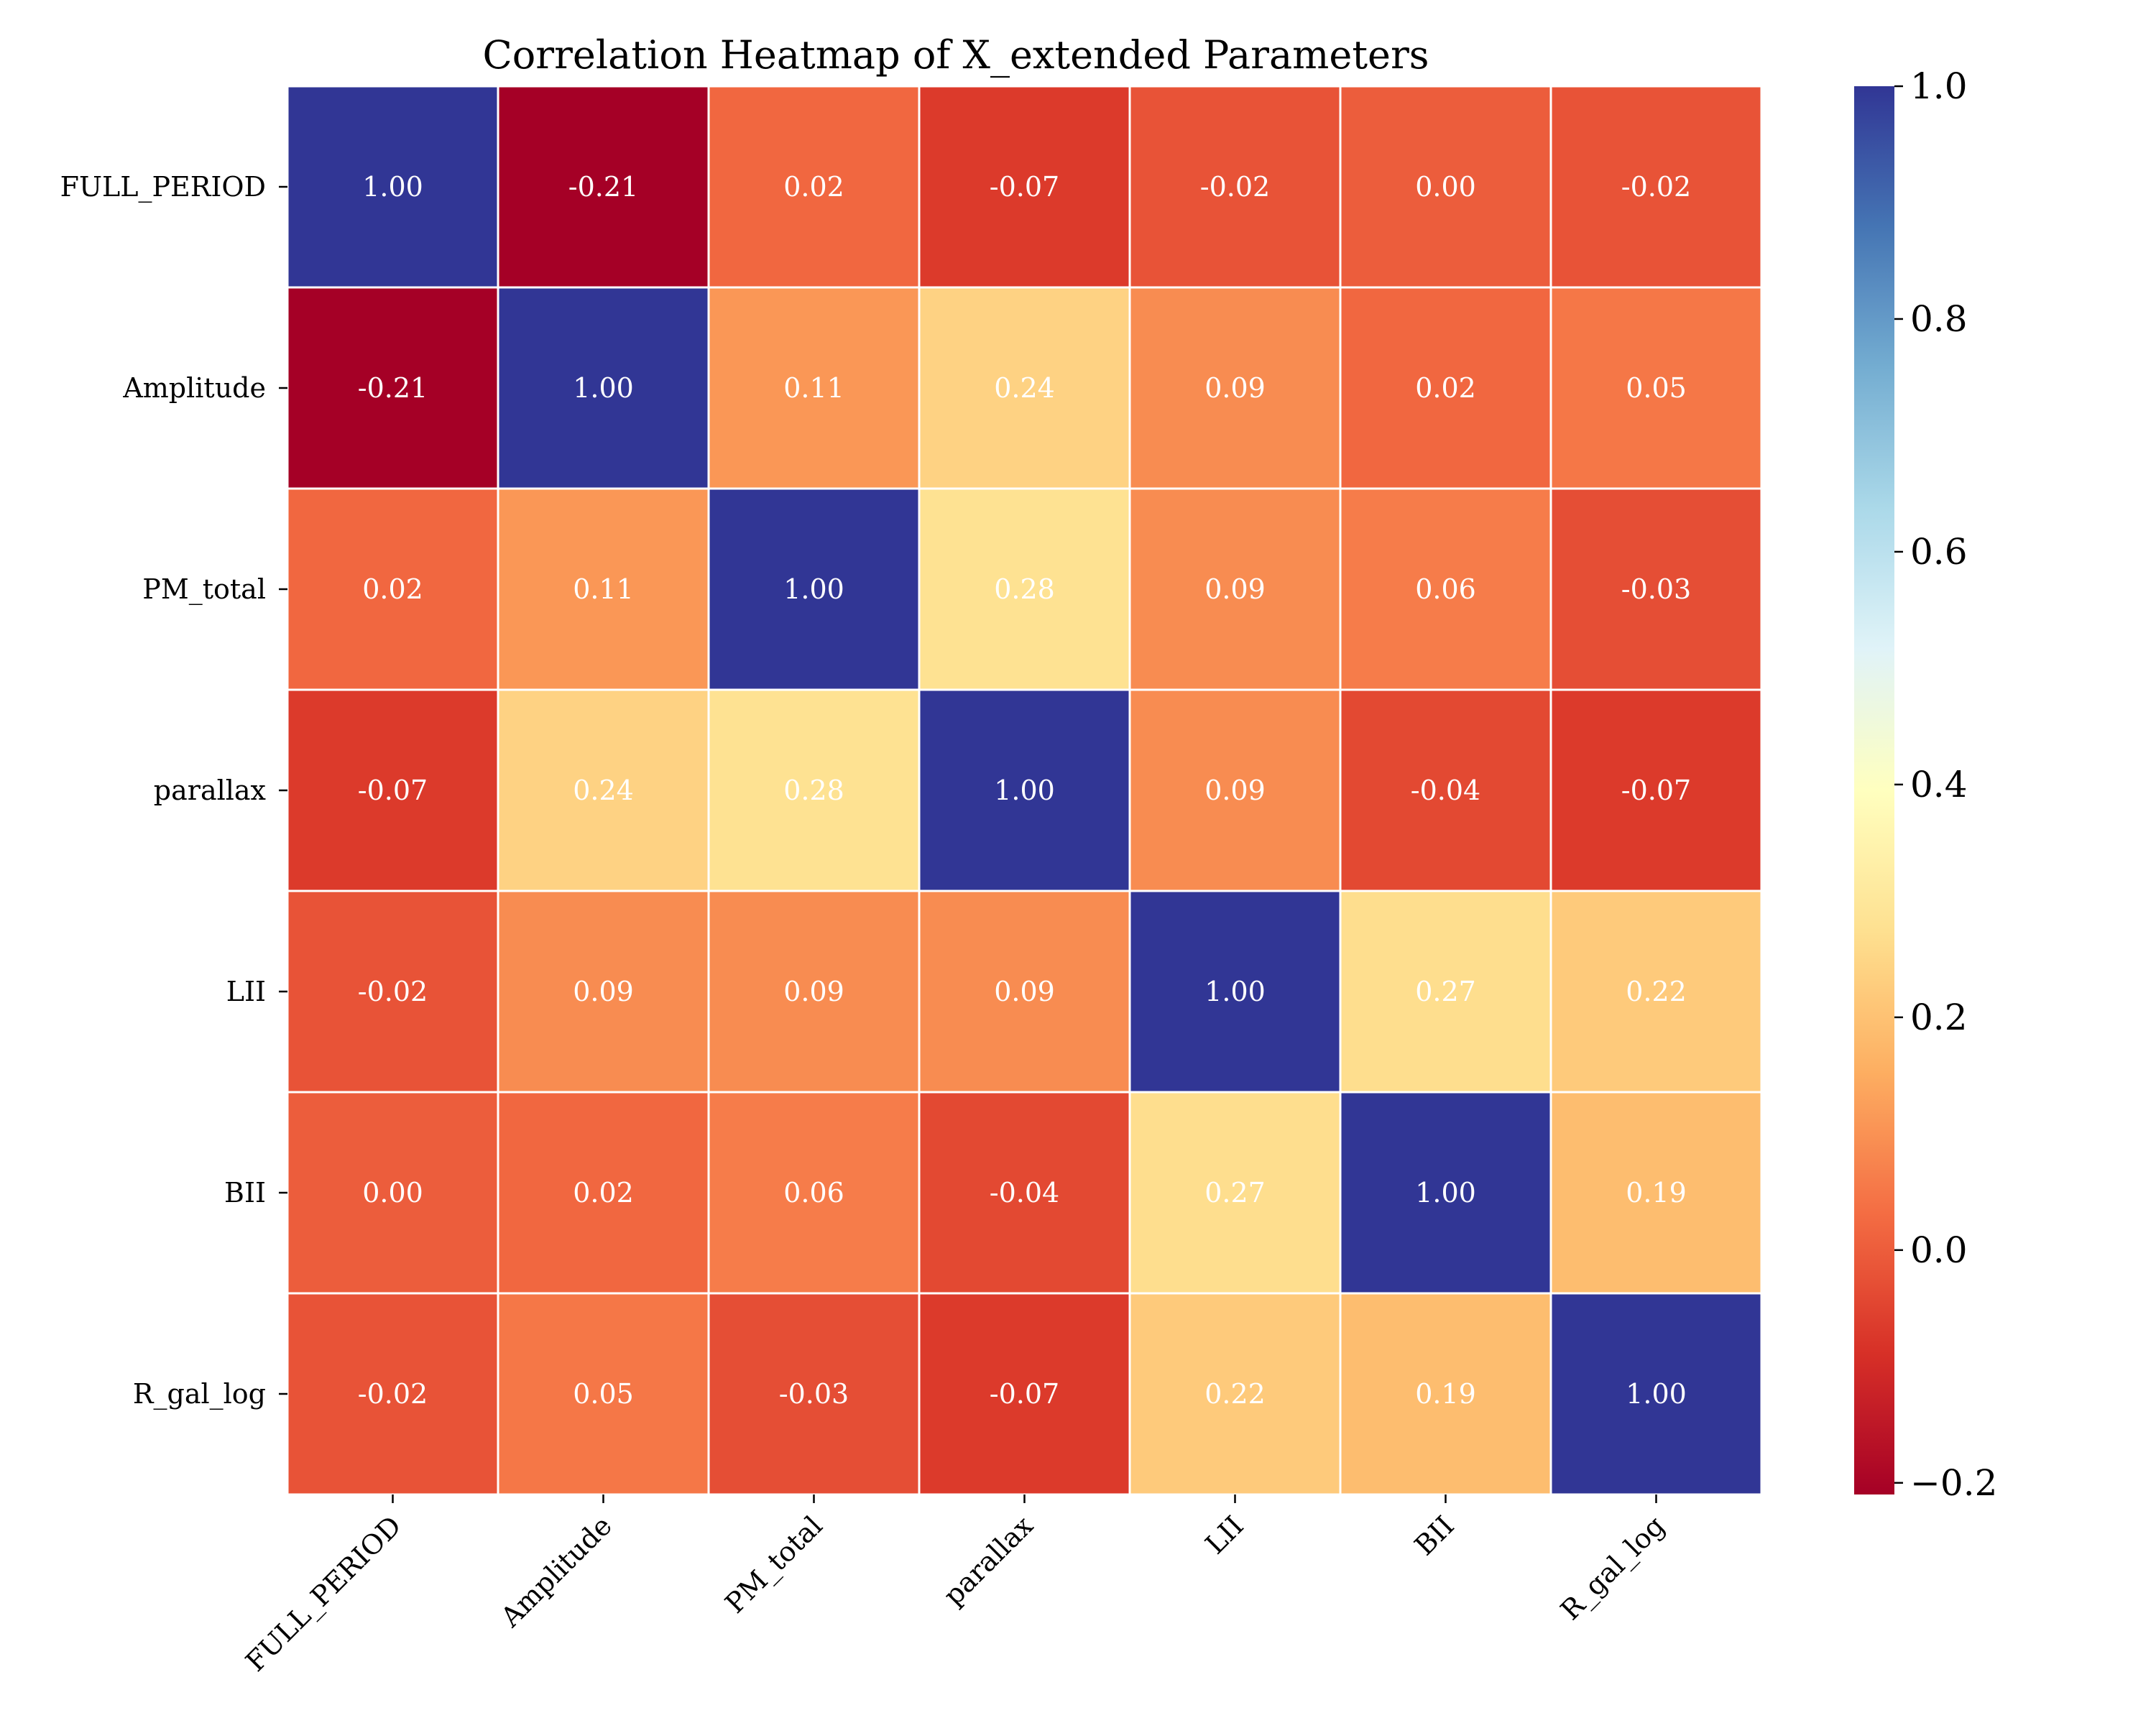  I want to click on y-tick-label: parallax, so click(210, 791).